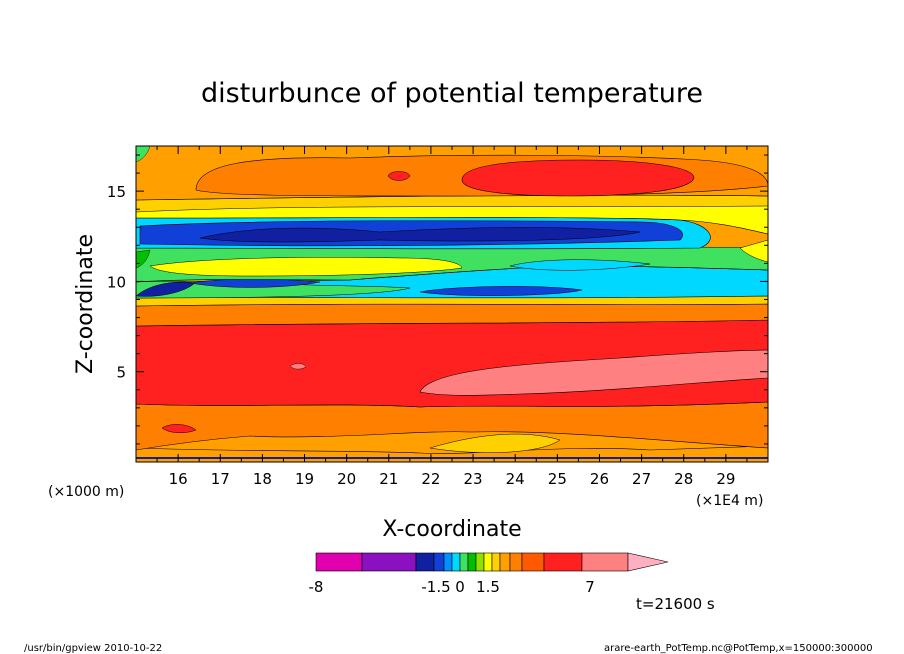 The width and height of the screenshot is (904, 654). I want to click on contour-cell-blue-right, so click(501, 291).